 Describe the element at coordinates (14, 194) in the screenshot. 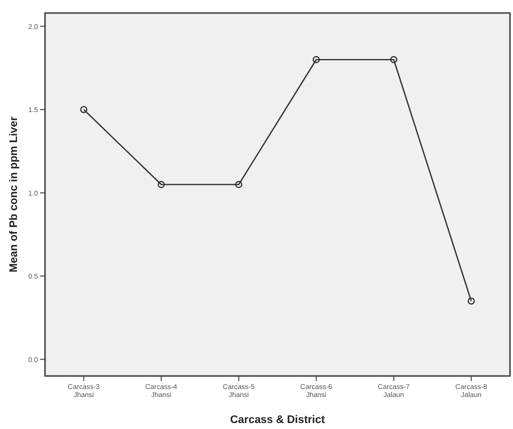

I see `y-axis-title: Mean of Pb conc in ppm Liver` at that location.